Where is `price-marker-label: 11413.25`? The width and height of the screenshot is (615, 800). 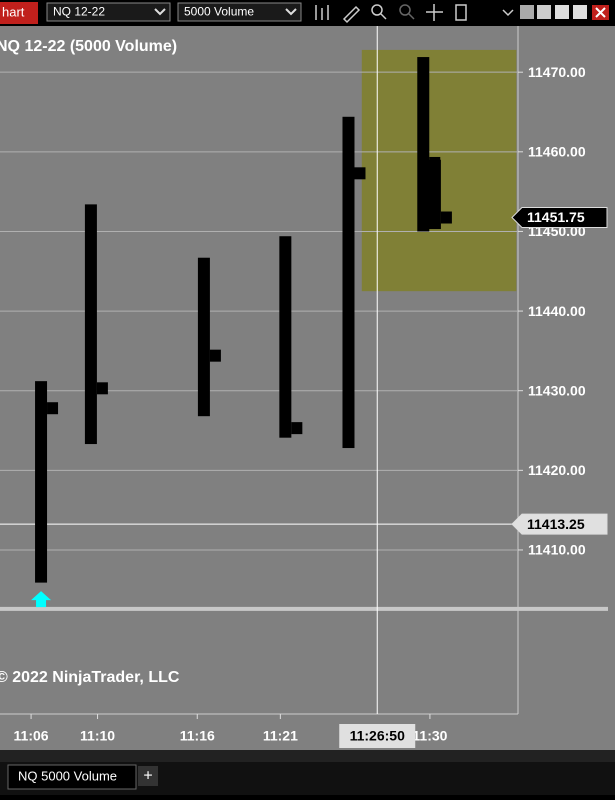
price-marker-label: 11413.25 is located at coordinates (556, 524).